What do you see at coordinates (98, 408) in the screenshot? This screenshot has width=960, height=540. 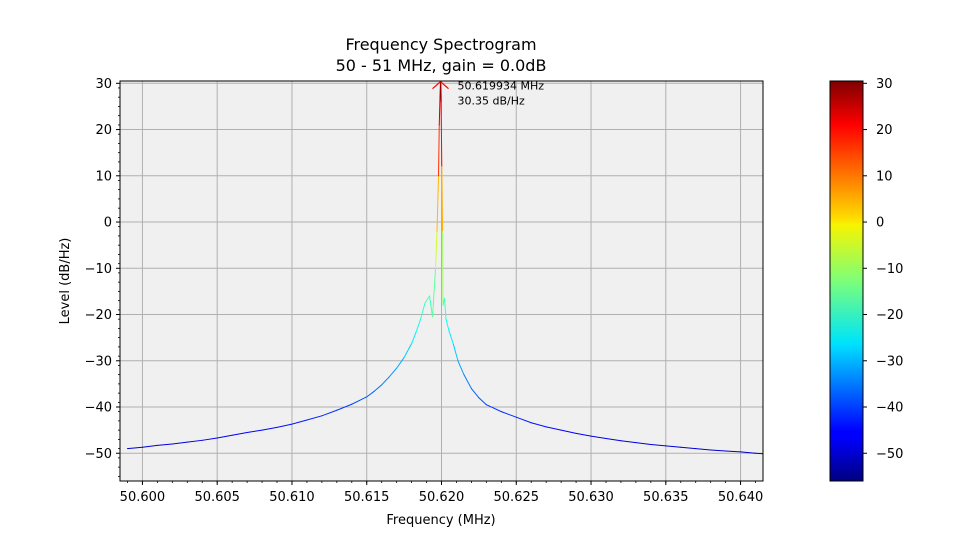 I see `y-tick-label: −40` at bounding box center [98, 408].